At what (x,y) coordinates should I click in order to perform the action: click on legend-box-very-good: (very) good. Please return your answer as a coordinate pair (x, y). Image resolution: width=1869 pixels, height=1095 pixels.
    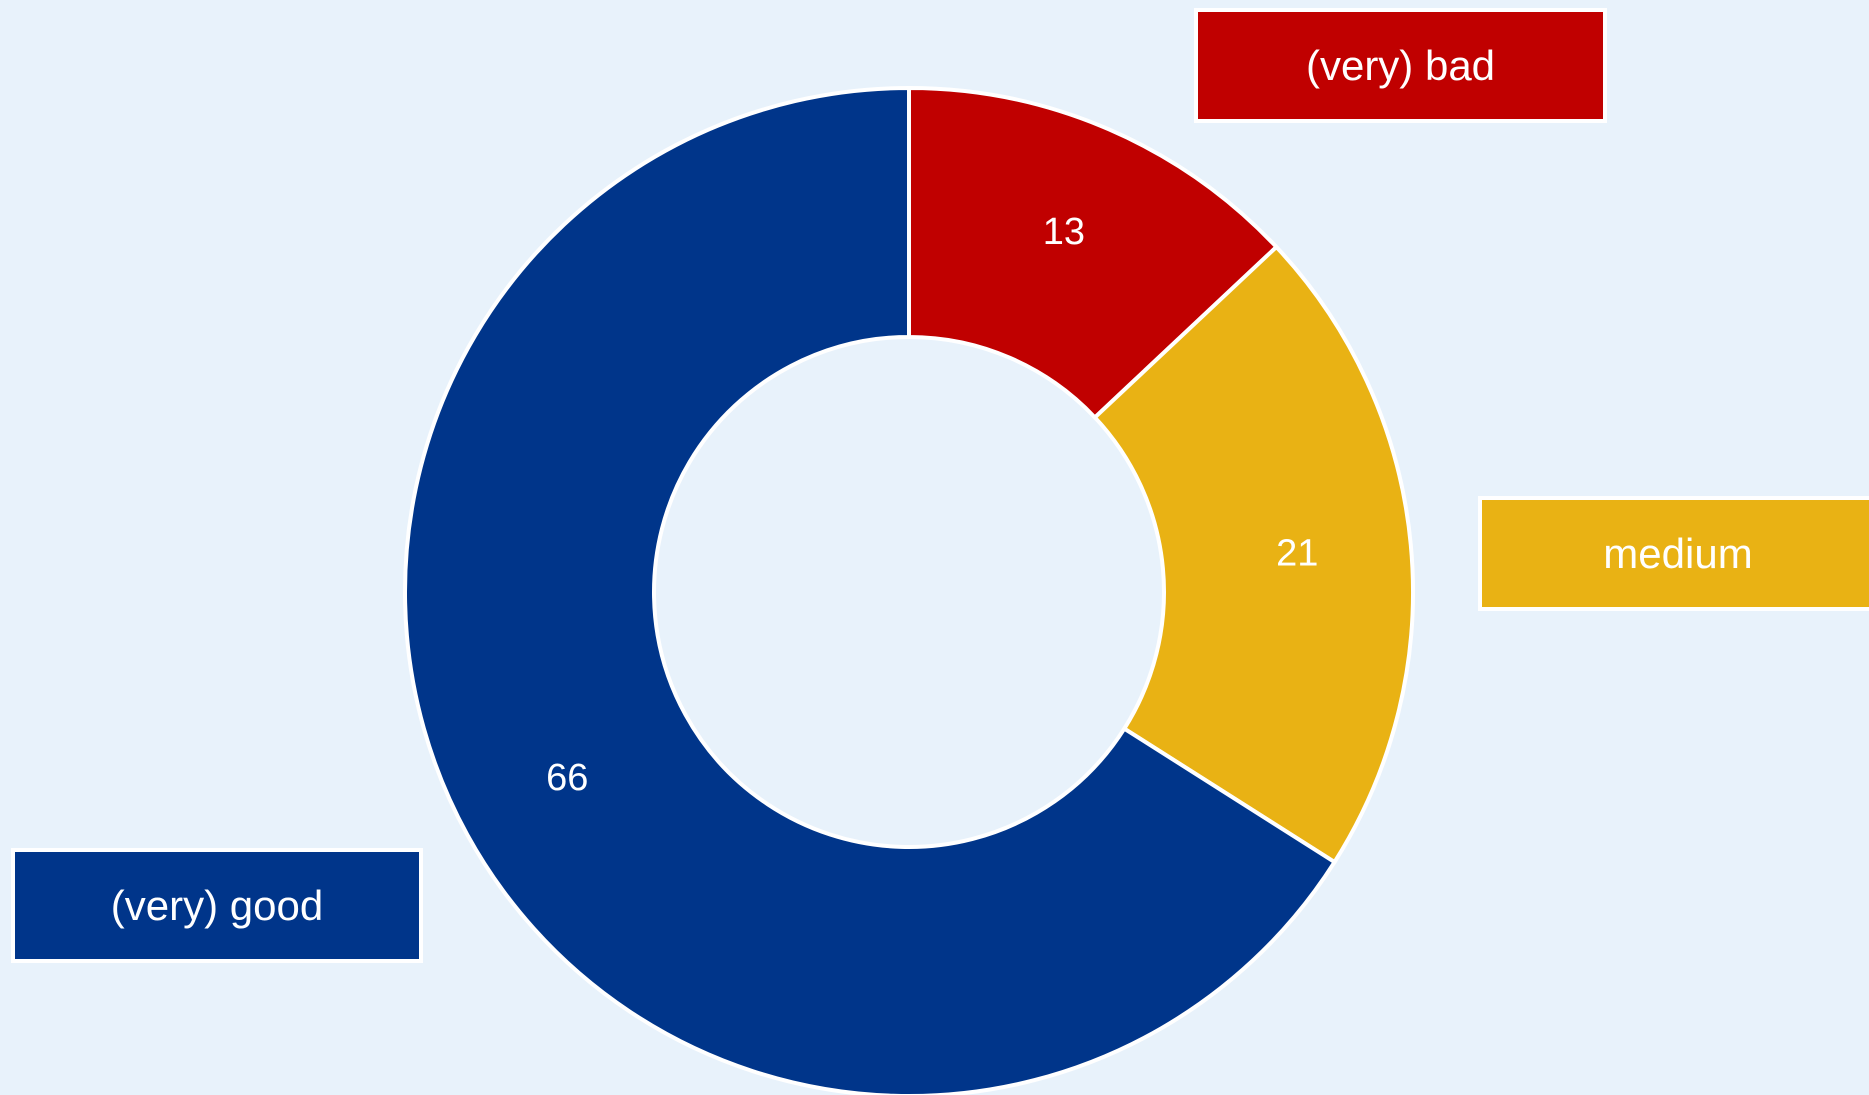
    Looking at the image, I should click on (217, 905).